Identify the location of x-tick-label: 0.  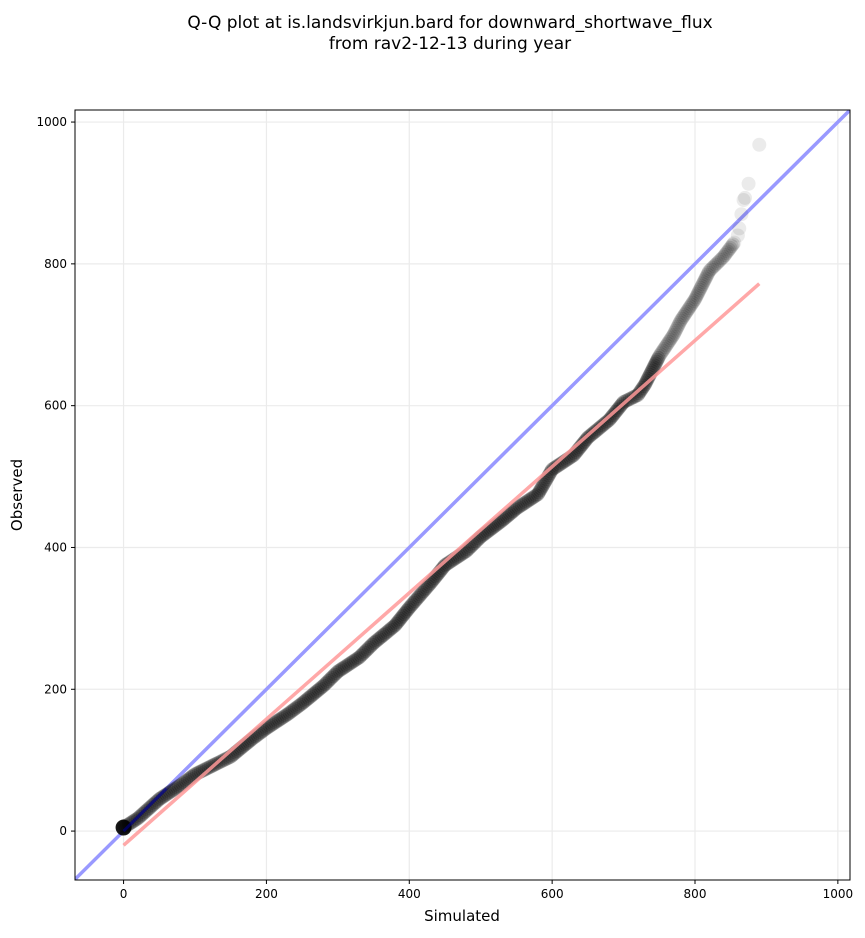
(124, 894).